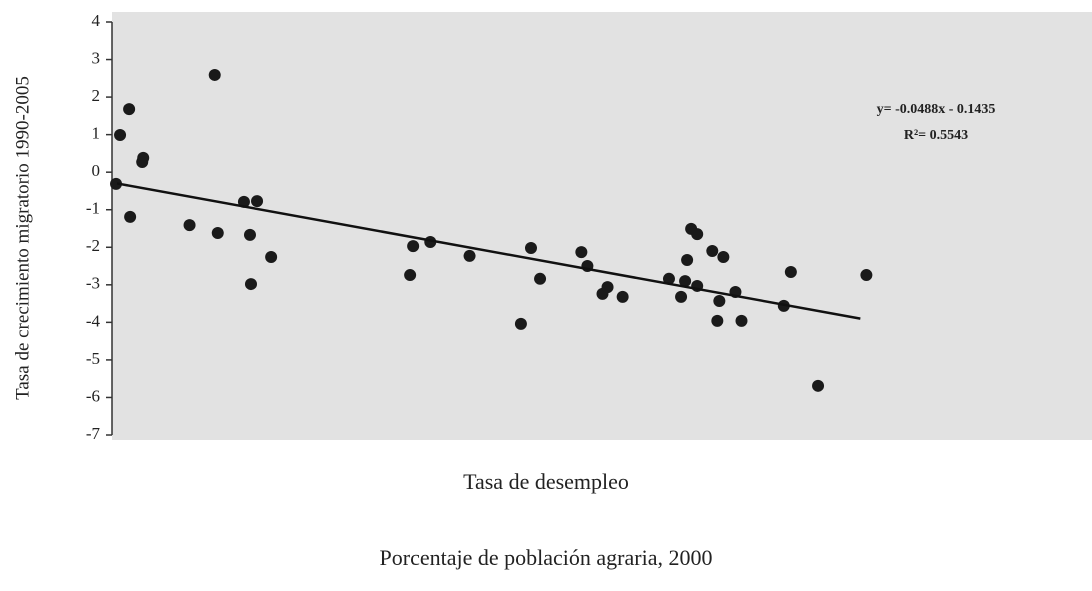  I want to click on y-tick-label: 2, so click(96, 95).